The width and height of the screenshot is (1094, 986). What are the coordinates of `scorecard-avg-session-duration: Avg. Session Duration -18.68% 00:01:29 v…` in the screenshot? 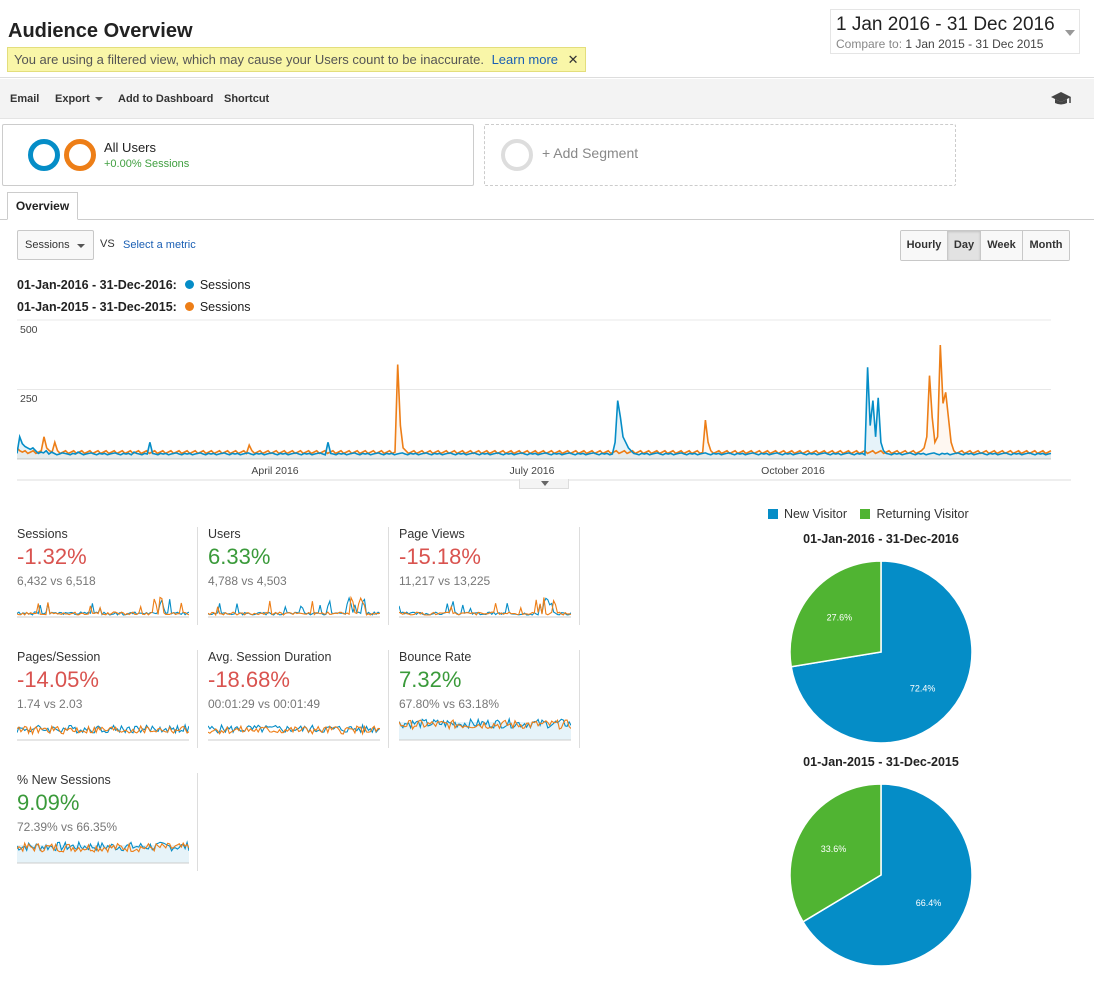 It's located at (298, 699).